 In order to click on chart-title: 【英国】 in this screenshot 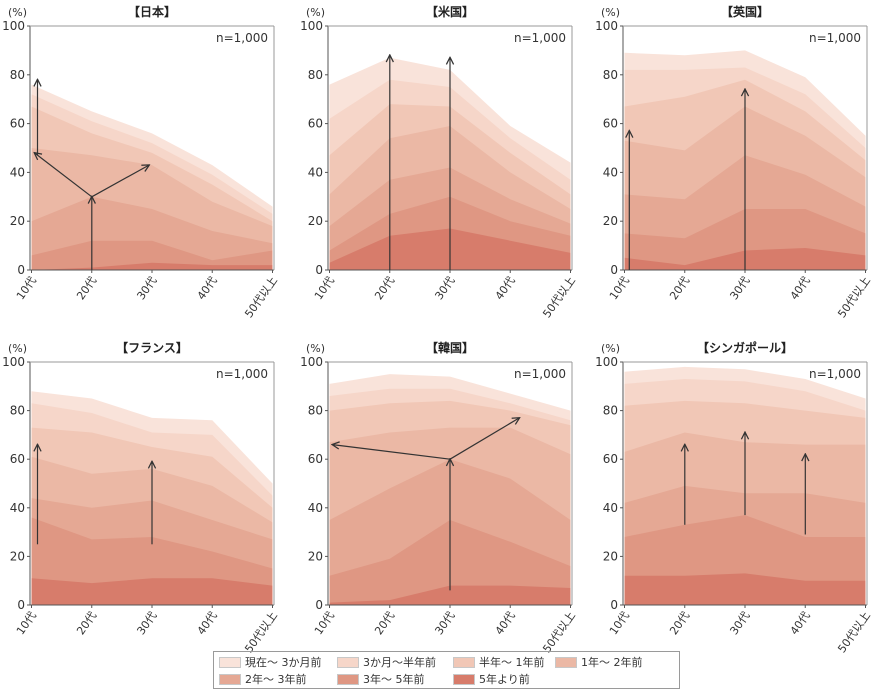, I will do `click(745, 11)`.